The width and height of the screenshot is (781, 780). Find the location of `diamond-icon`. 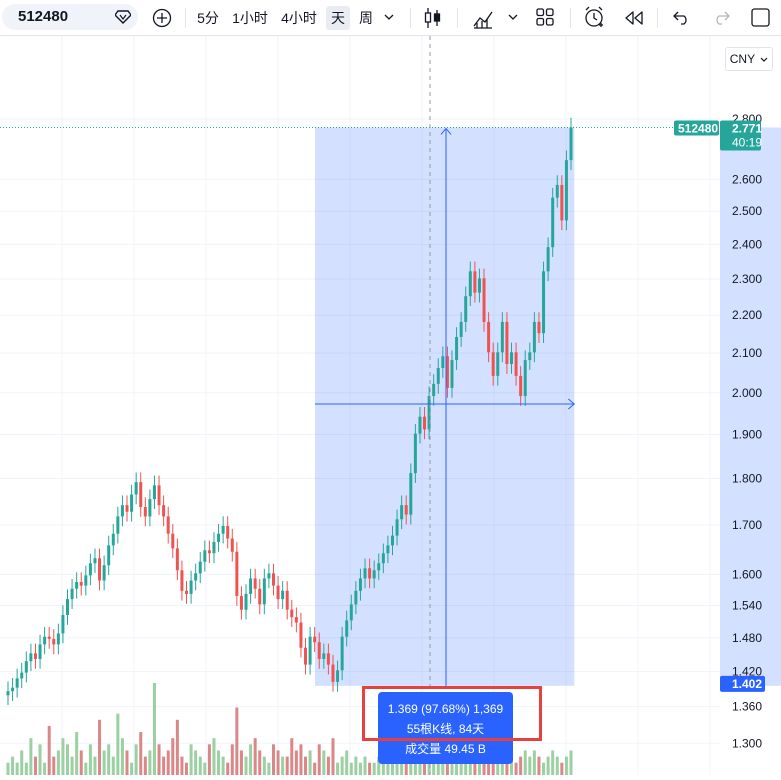

diamond-icon is located at coordinates (123, 17).